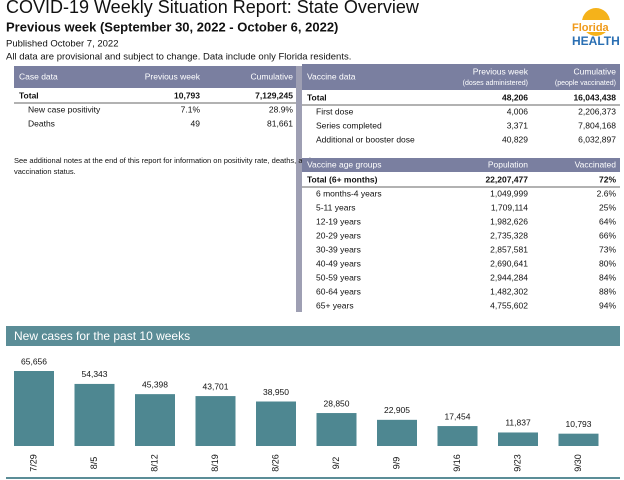  What do you see at coordinates (607, 193) in the screenshot?
I see `cell: 2.6%` at bounding box center [607, 193].